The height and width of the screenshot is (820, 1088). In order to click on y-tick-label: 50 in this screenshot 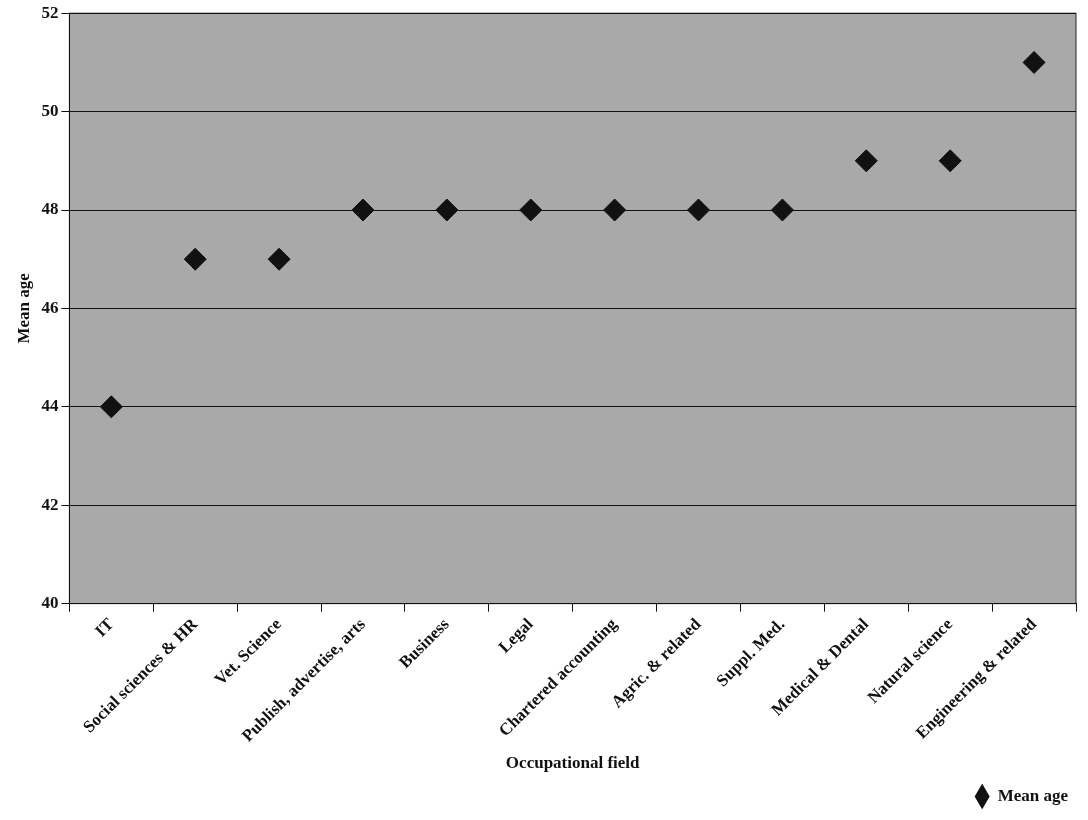, I will do `click(50, 110)`.